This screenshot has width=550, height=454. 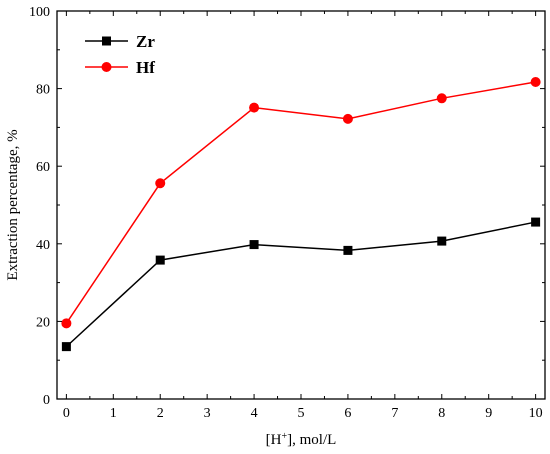 I want to click on y-tick-label: 60, so click(x=43, y=167).